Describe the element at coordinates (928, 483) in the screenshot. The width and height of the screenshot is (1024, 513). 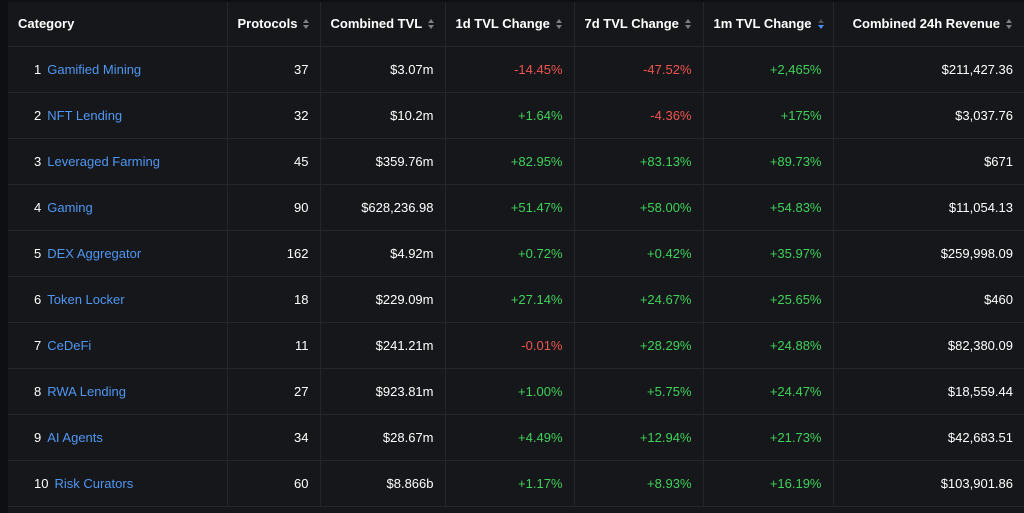
I see `revenue-24h-cell: $103,901.86` at that location.